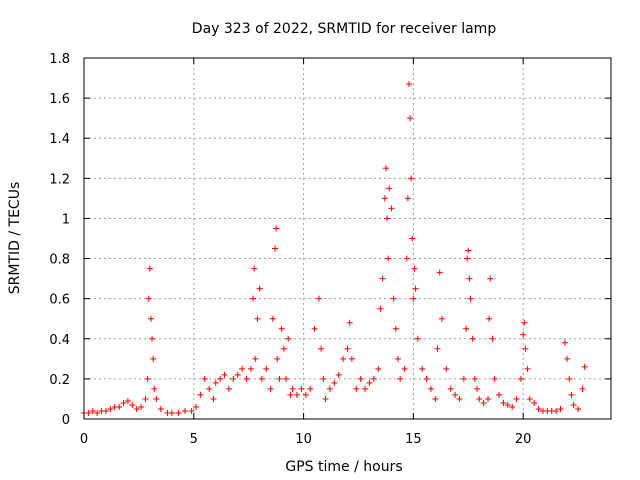  What do you see at coordinates (15, 238) in the screenshot?
I see `y-axis-label: SRMTID / TECUs` at bounding box center [15, 238].